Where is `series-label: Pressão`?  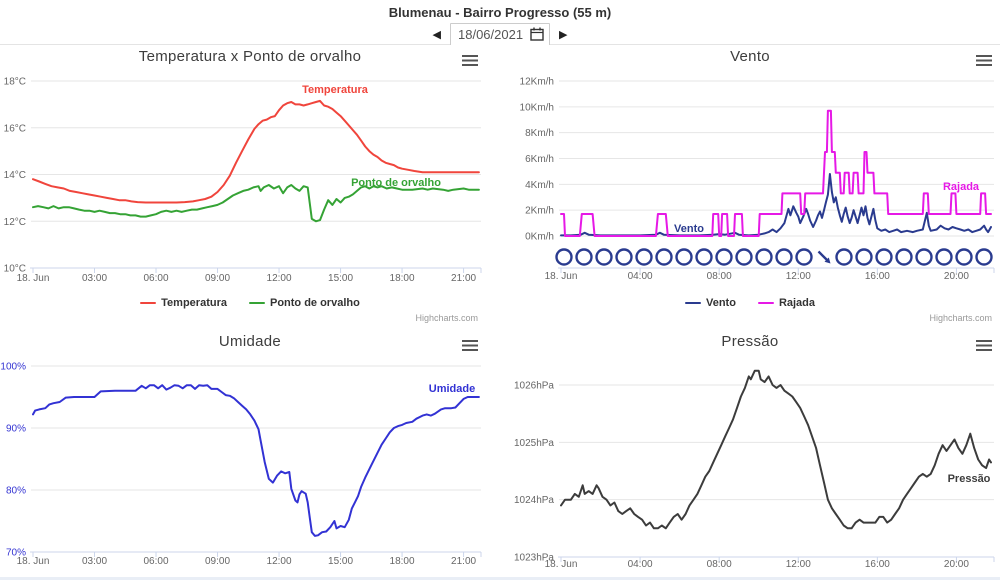 series-label: Pressão is located at coordinates (969, 479).